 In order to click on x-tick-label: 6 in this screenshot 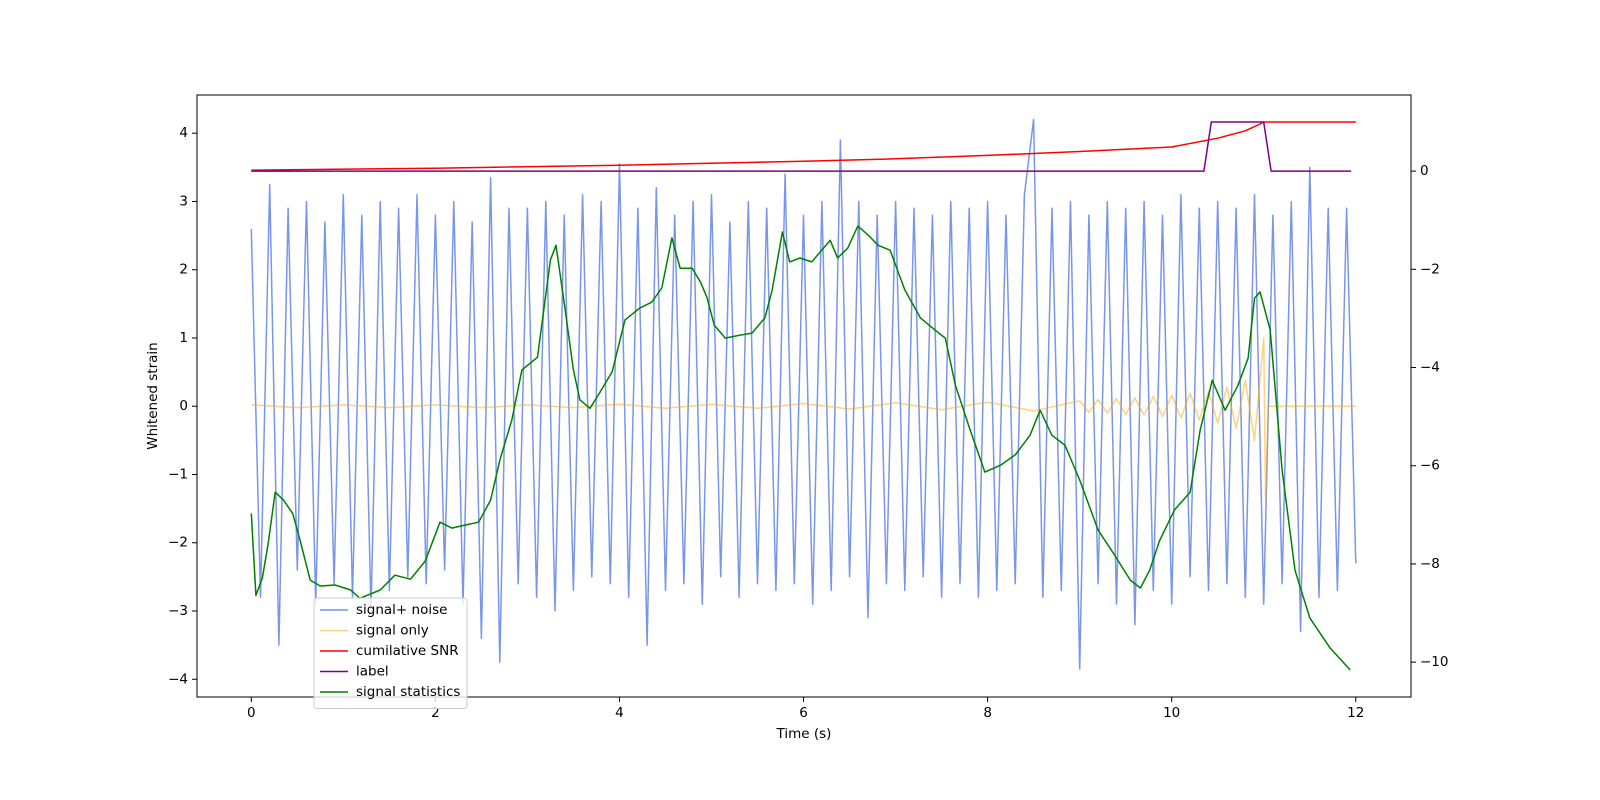, I will do `click(803, 713)`.